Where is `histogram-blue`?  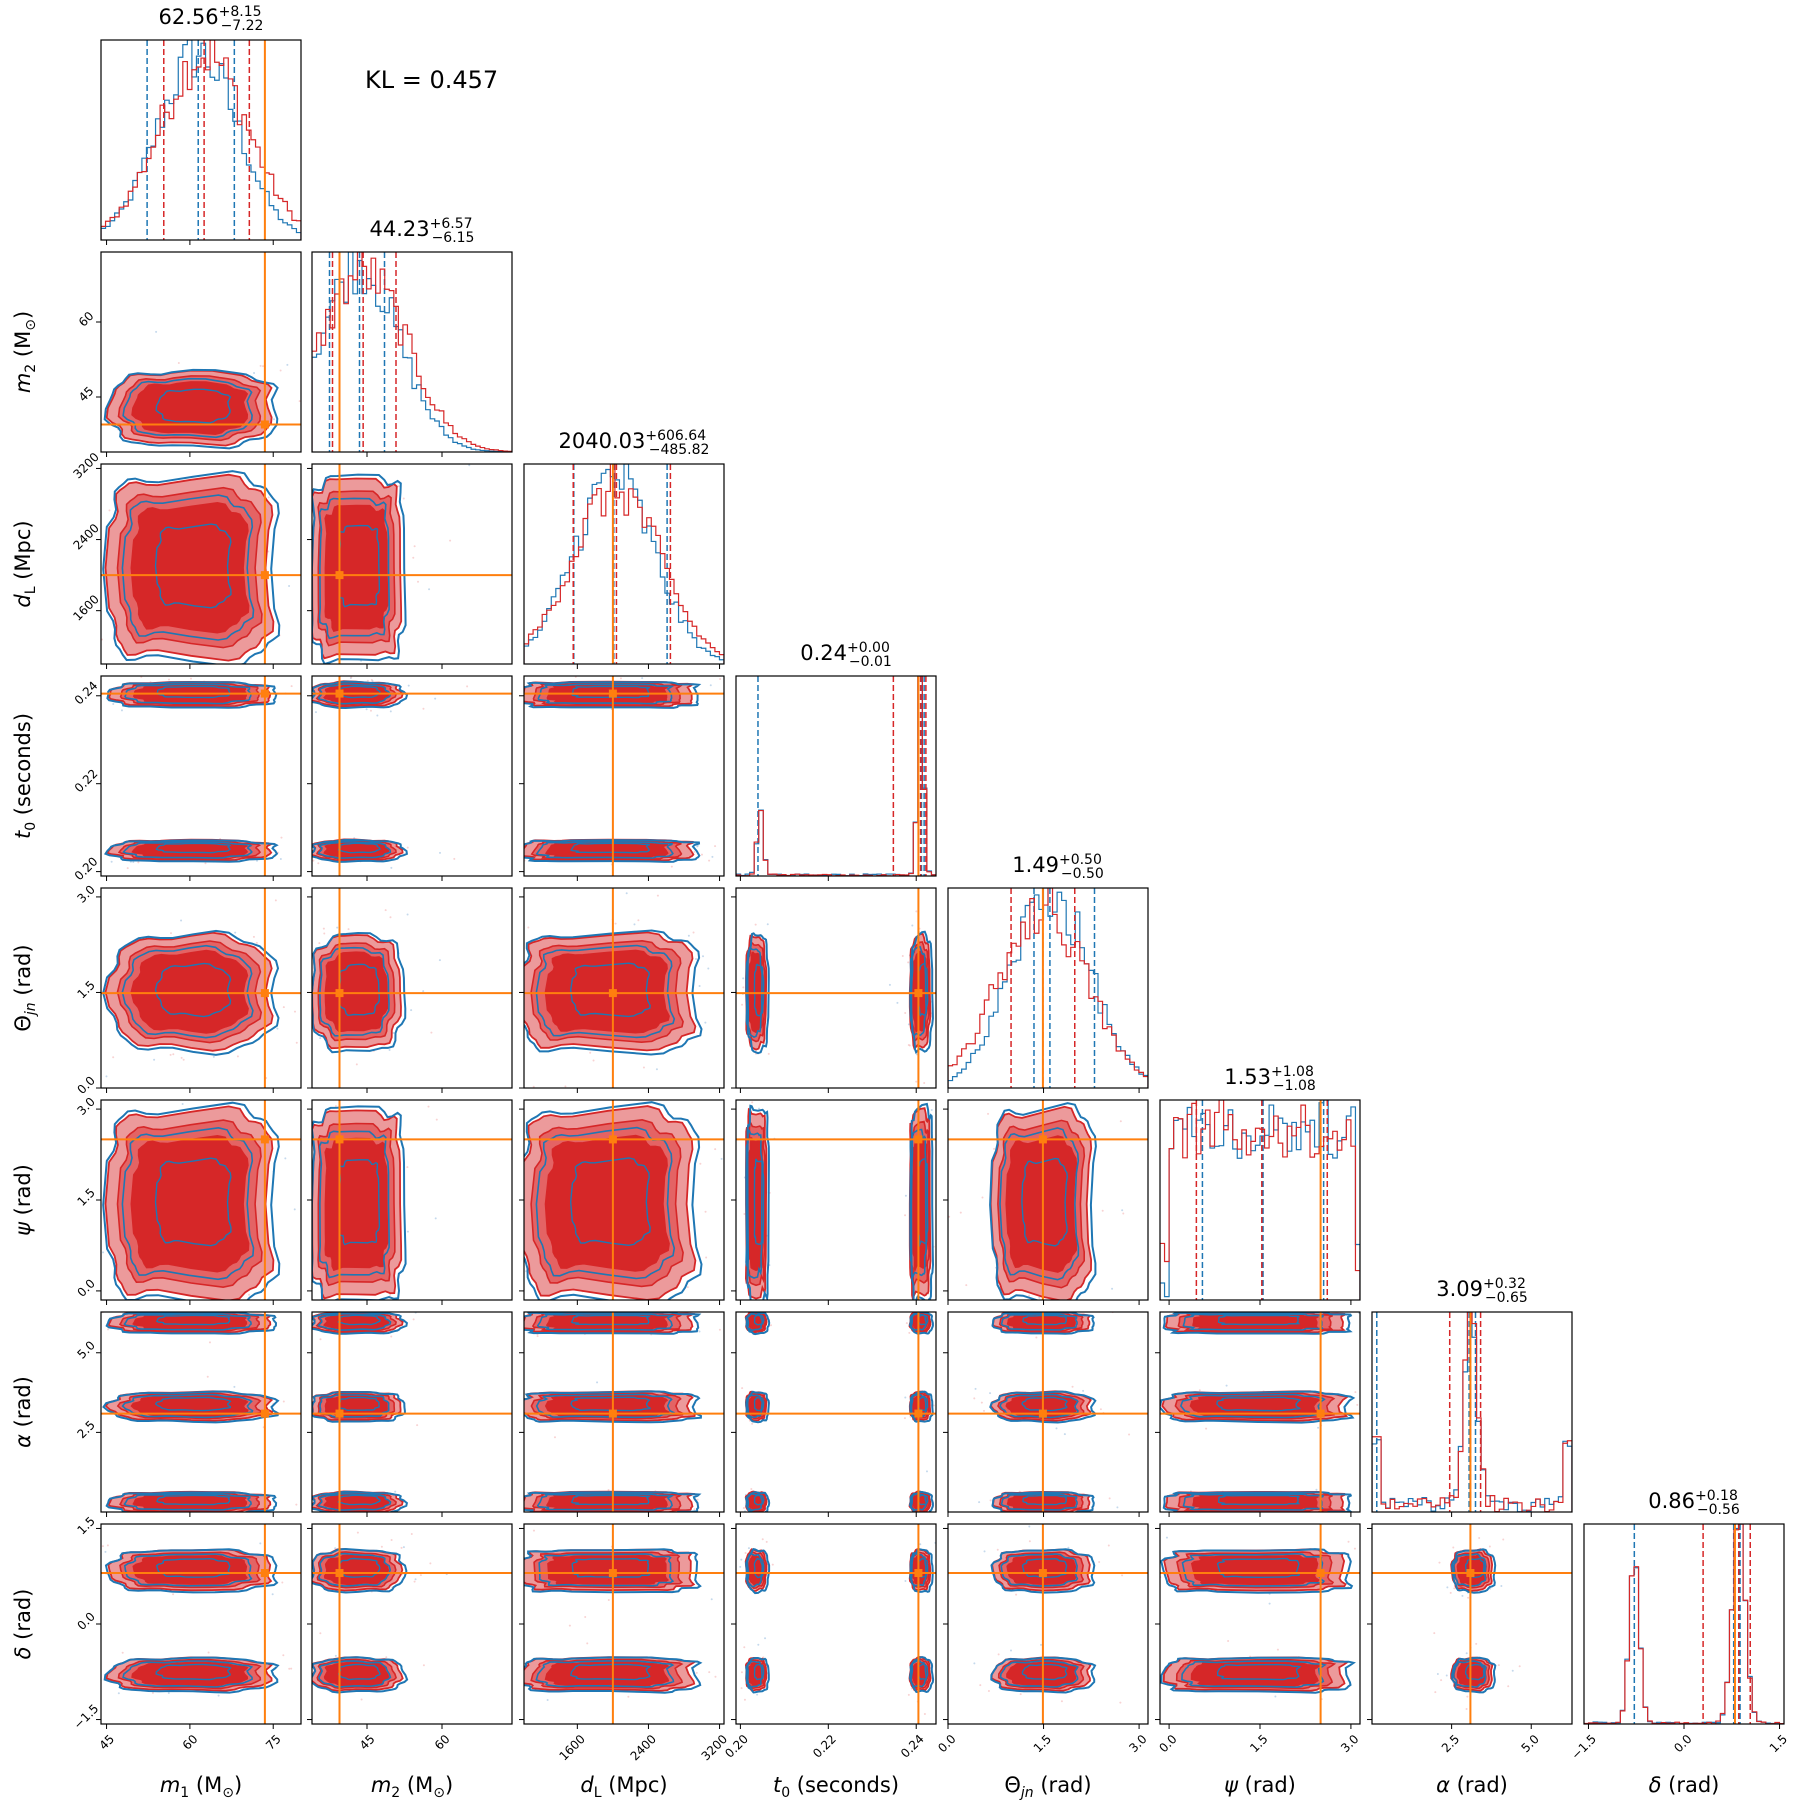 histogram-blue is located at coordinates (201, 140).